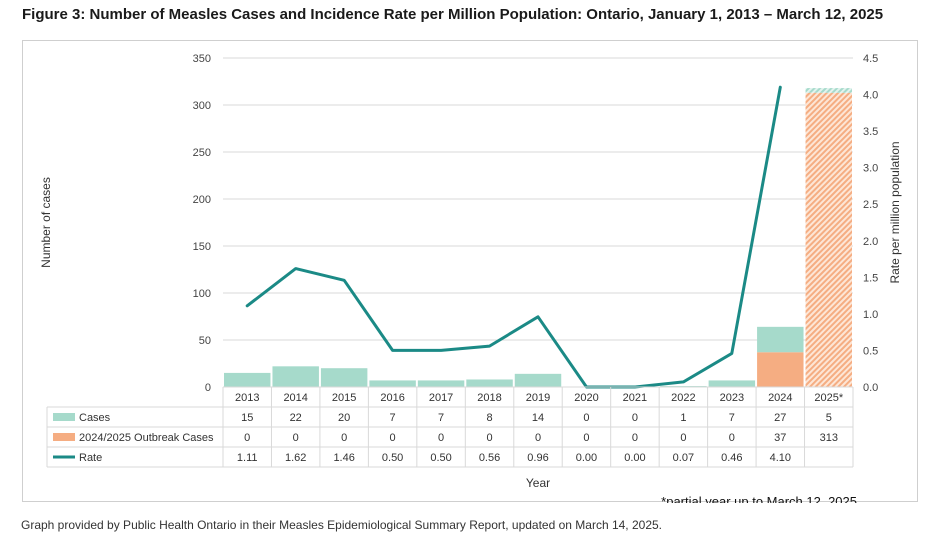 The height and width of the screenshot is (544, 927). Describe the element at coordinates (780, 458) in the screenshot. I see `data-label: 4.10` at that location.